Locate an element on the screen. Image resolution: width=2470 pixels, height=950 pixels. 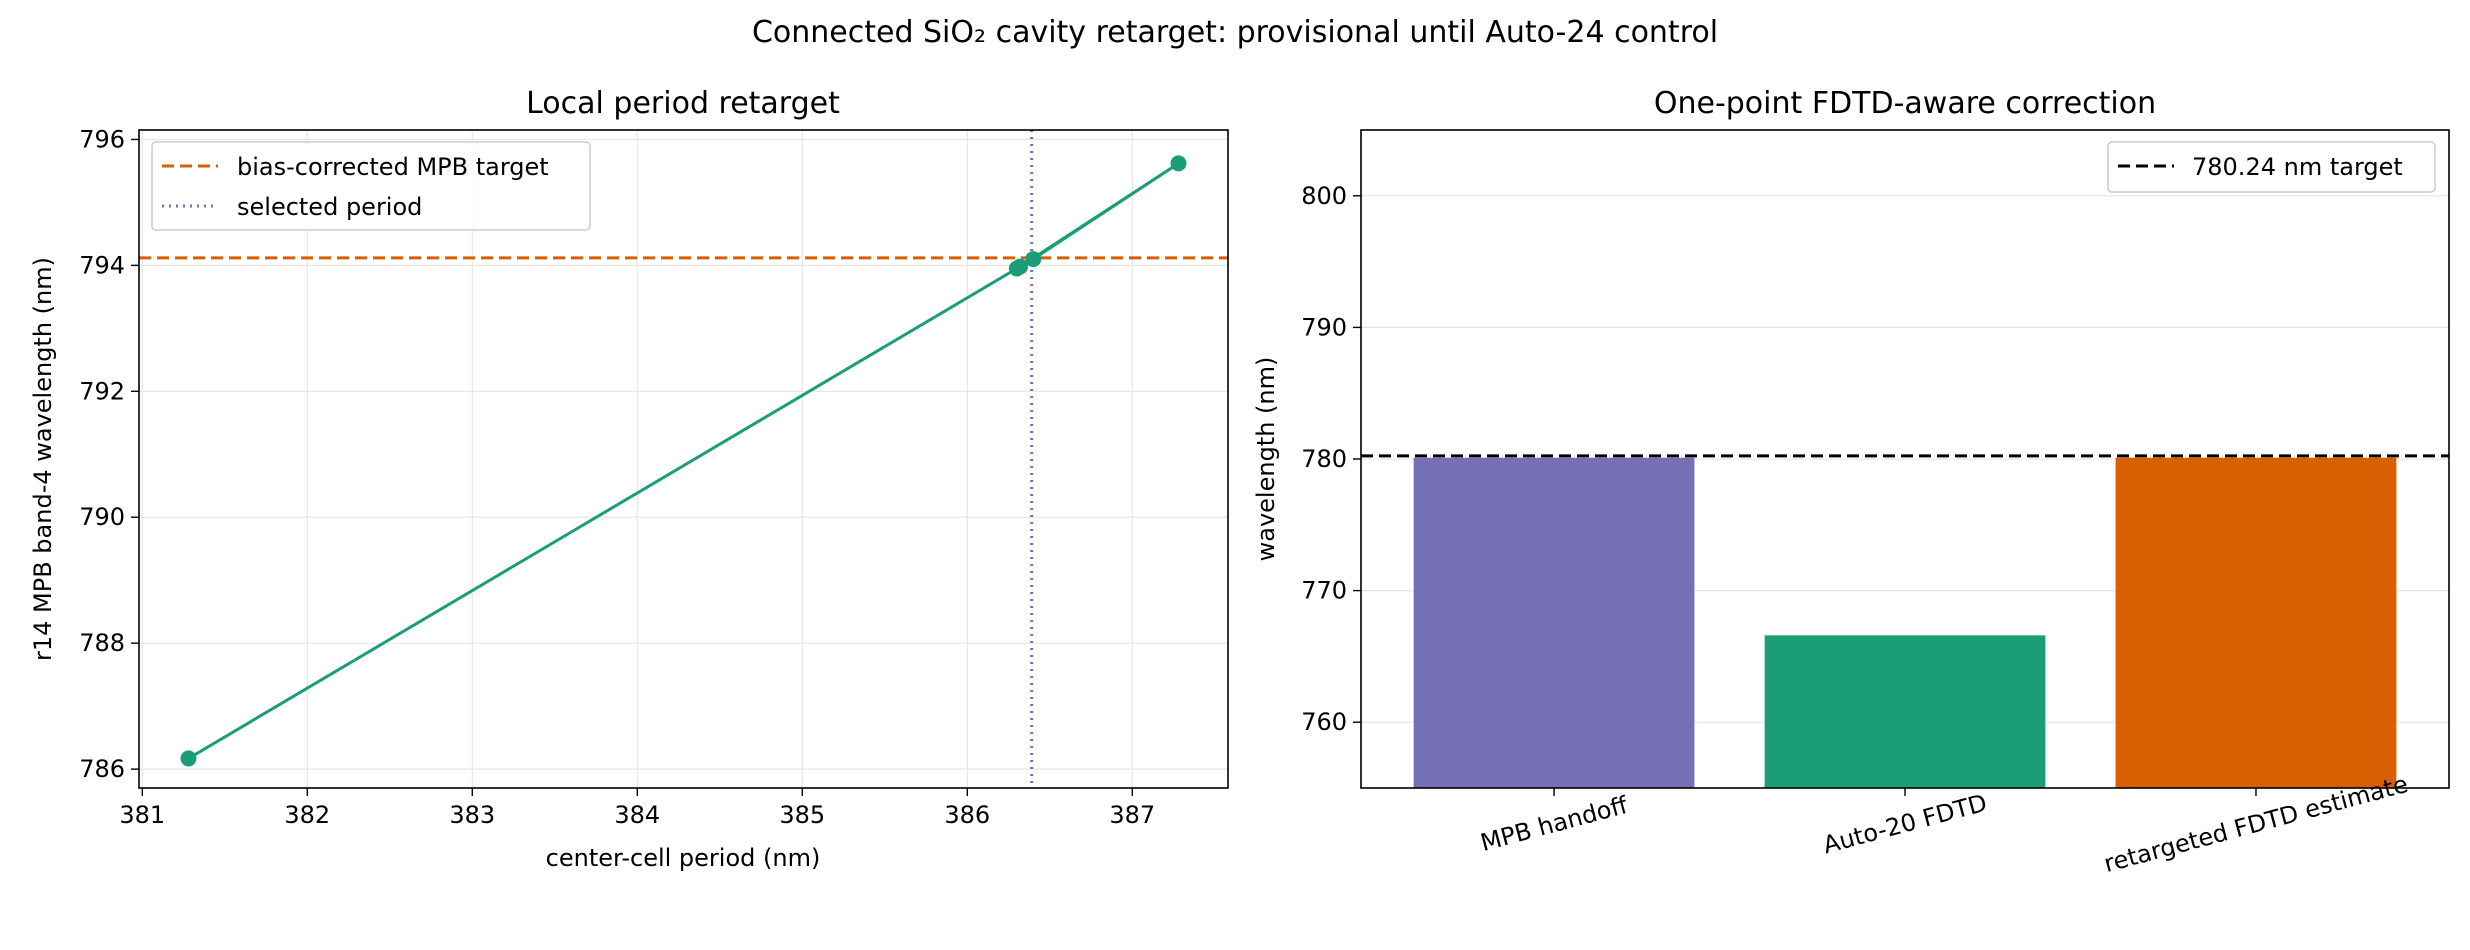
y-tick-label: 800 is located at coordinates (1324, 196).